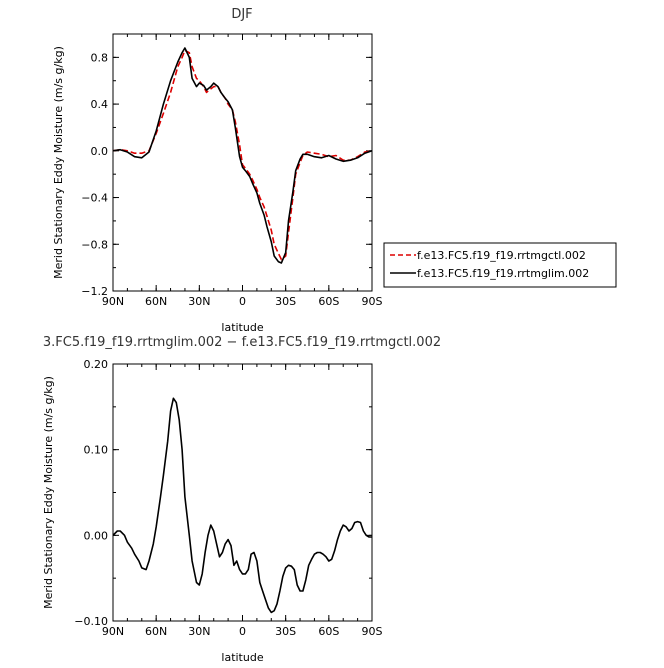  I want to click on y-tick-label: −0.8, so click(94, 244).